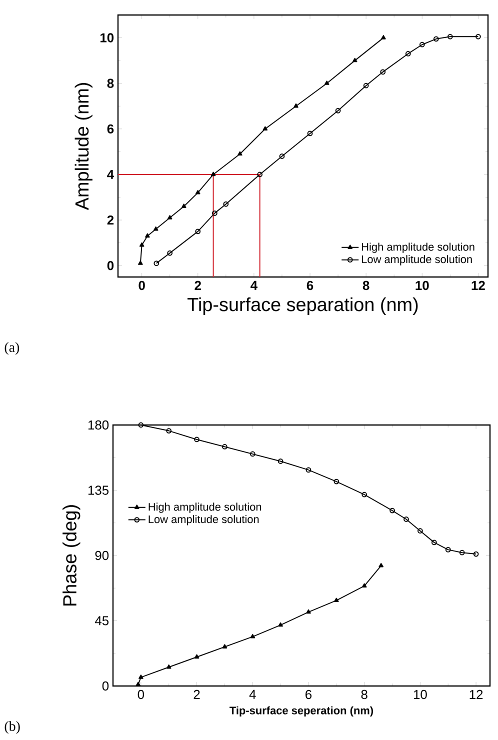 The height and width of the screenshot is (740, 498). Describe the element at coordinates (12, 727) in the screenshot. I see `text: (b)` at that location.